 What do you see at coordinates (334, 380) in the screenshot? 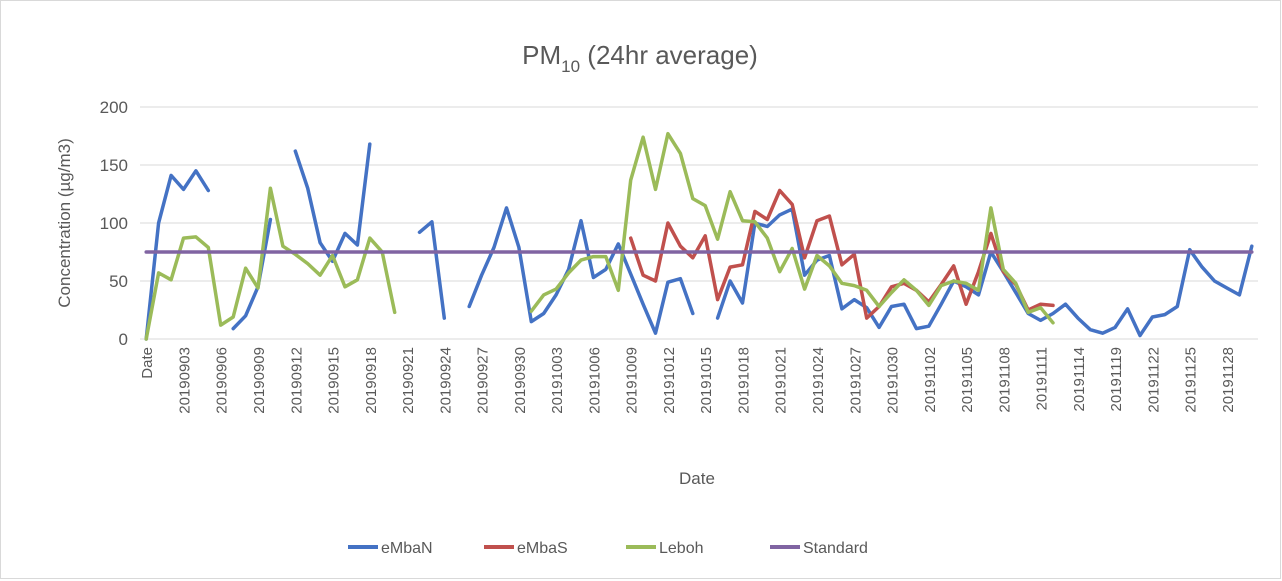
I see `x-tick-label: 20190915` at bounding box center [334, 380].